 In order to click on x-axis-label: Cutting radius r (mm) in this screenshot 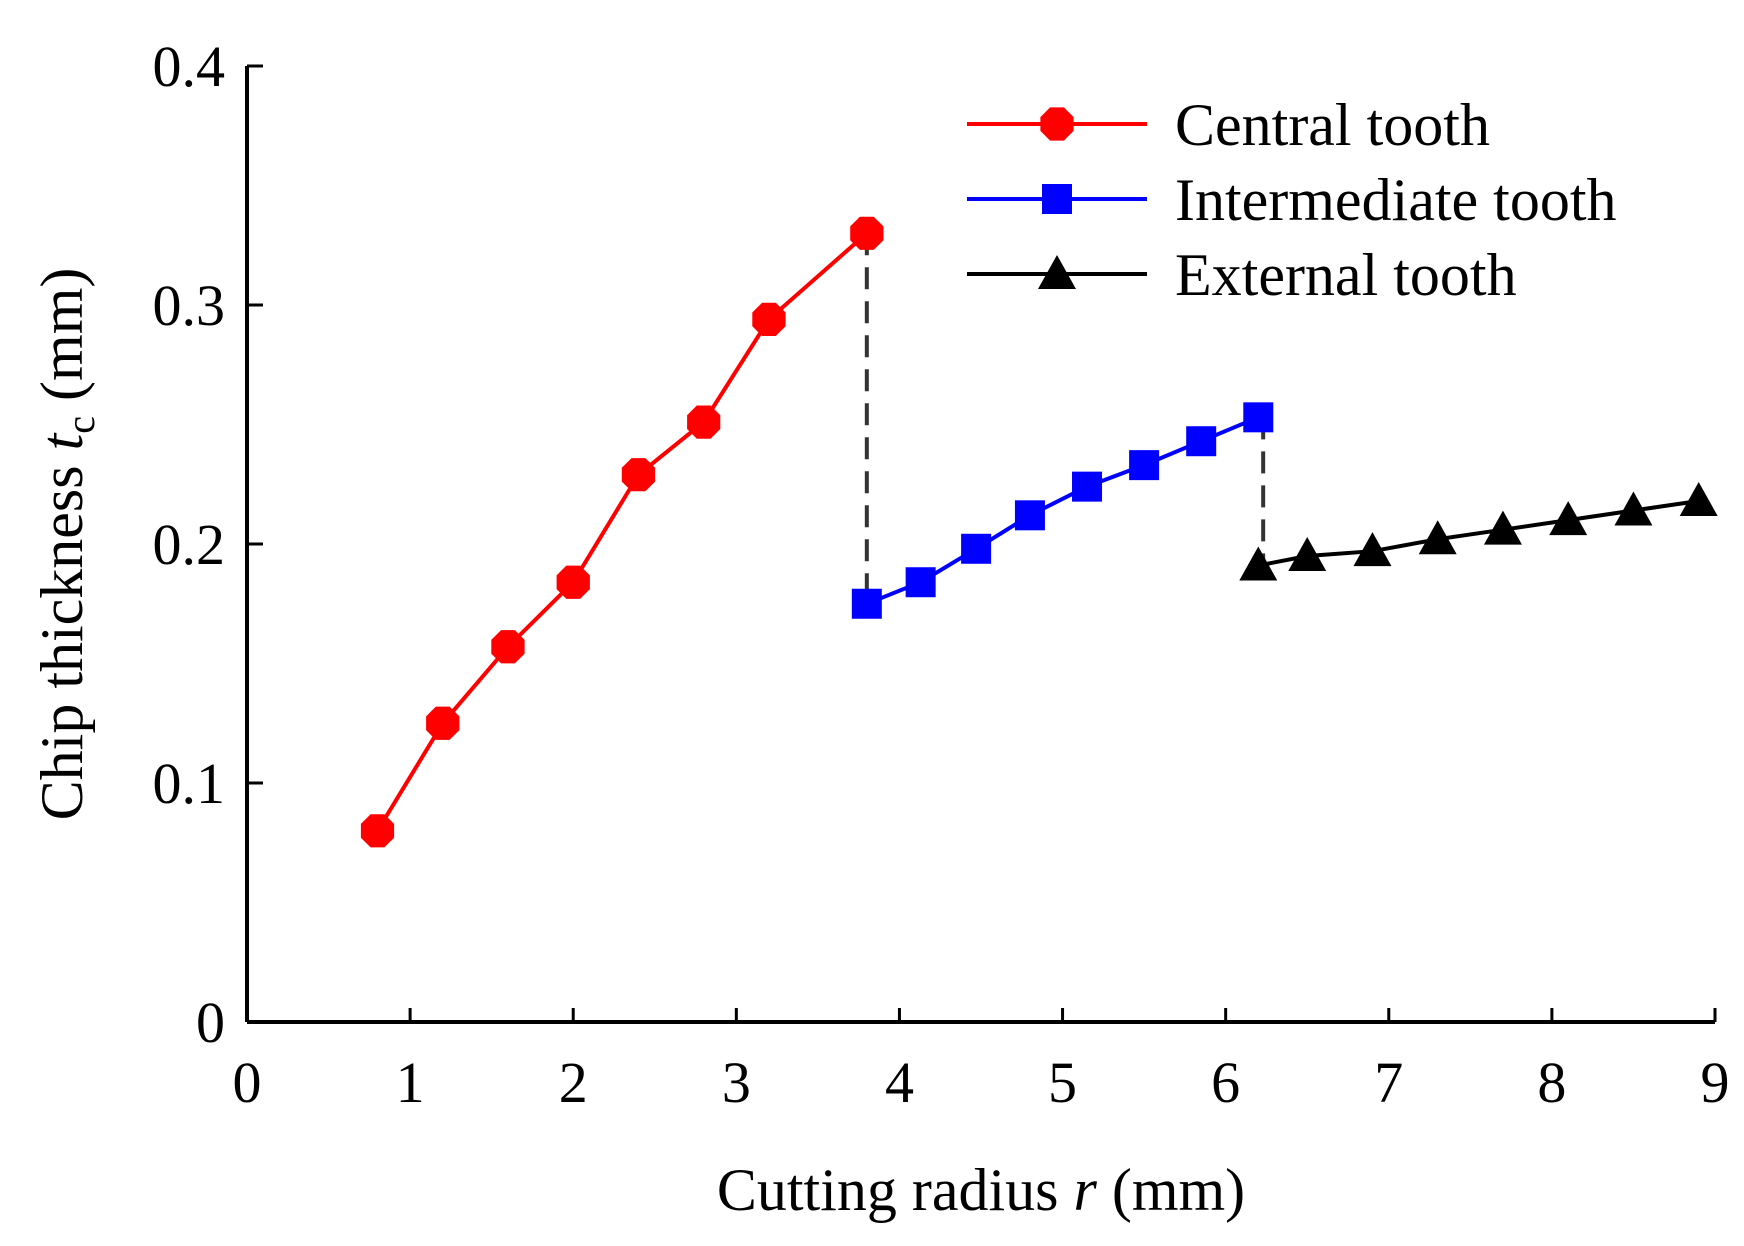, I will do `click(981, 1190)`.